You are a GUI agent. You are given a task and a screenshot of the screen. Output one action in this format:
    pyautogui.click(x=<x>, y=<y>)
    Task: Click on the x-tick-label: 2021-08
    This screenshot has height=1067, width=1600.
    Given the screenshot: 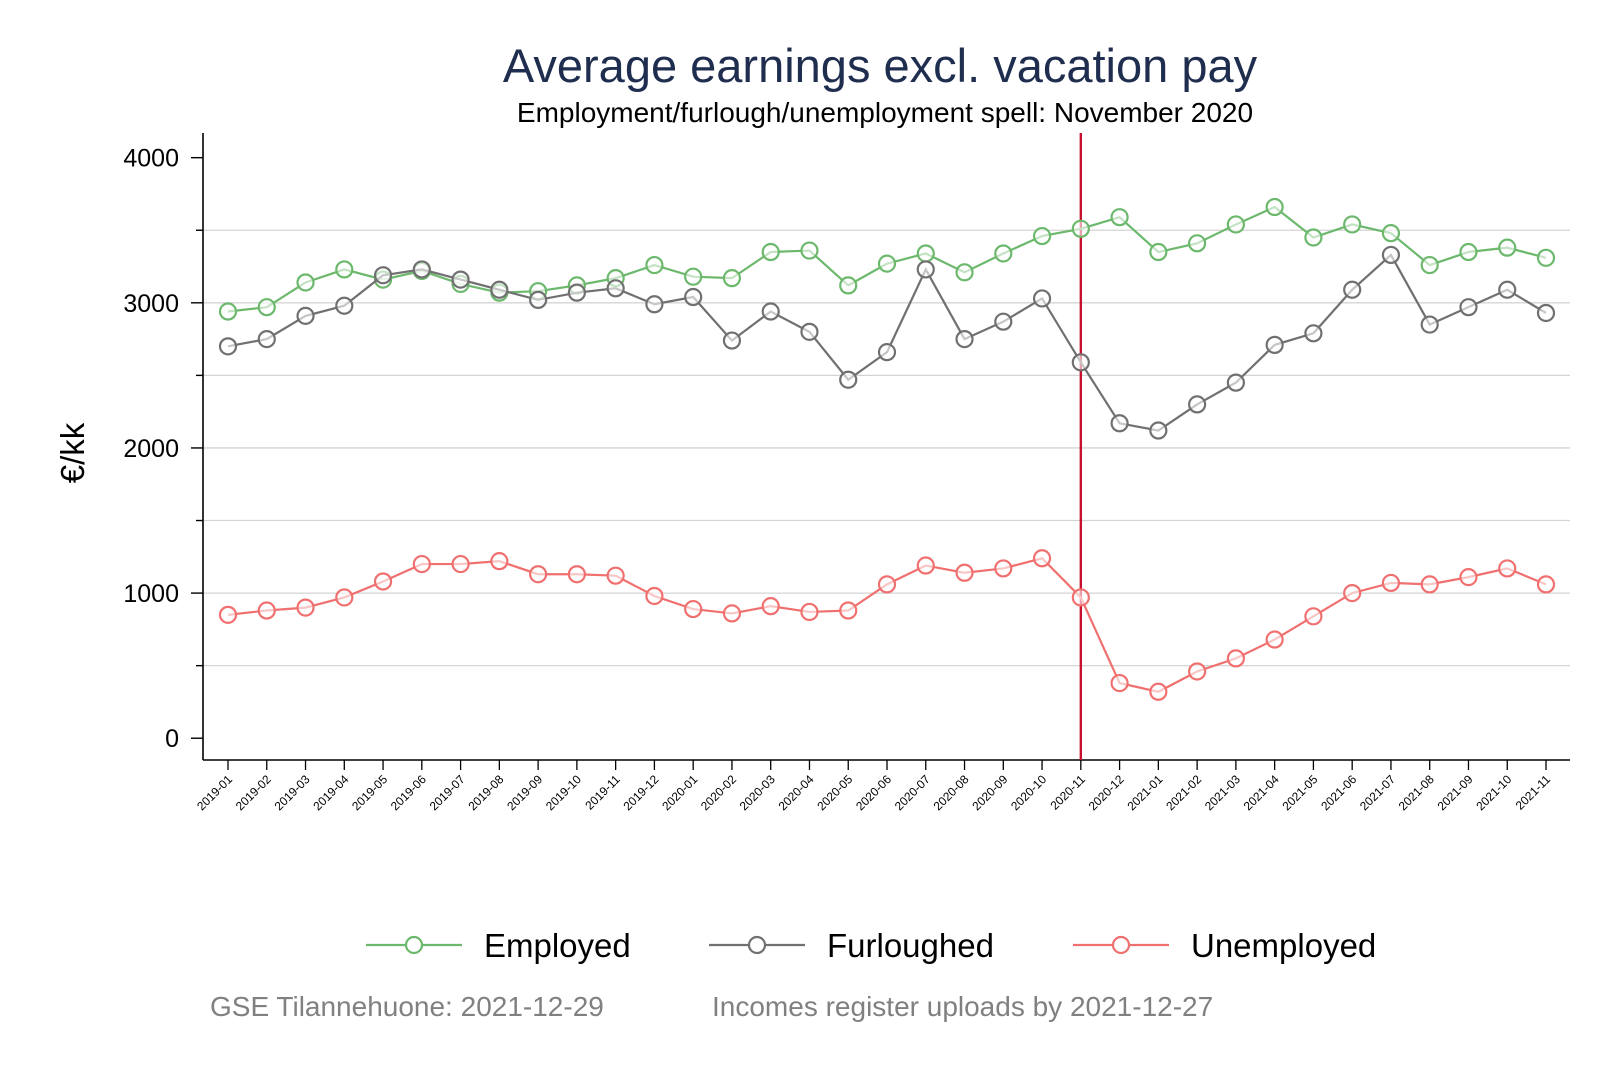 What is the action you would take?
    pyautogui.click(x=1416, y=792)
    